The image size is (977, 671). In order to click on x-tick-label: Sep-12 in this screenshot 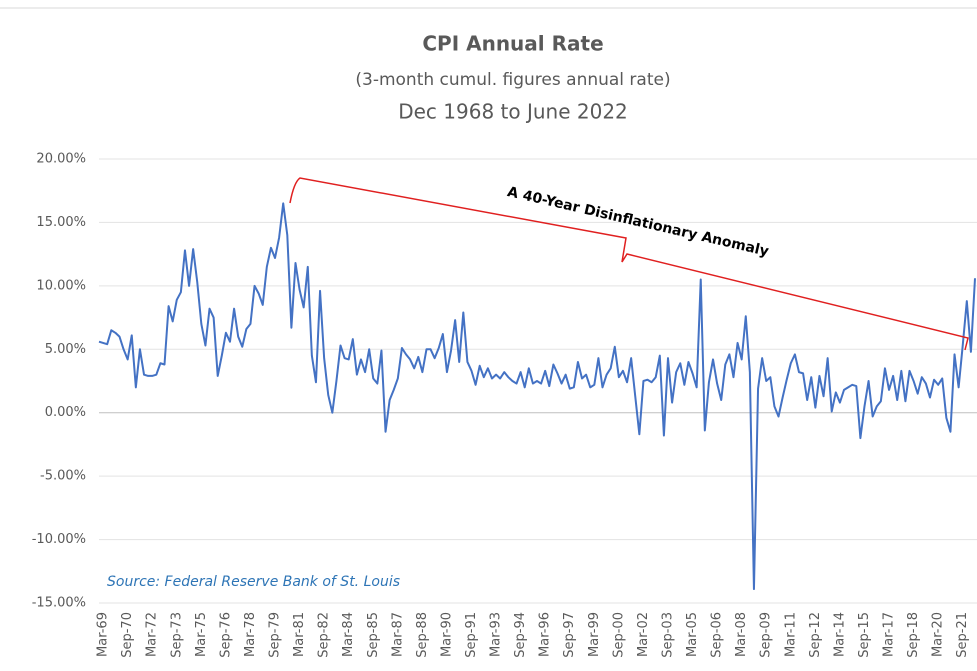, I will do `click(815, 635)`.